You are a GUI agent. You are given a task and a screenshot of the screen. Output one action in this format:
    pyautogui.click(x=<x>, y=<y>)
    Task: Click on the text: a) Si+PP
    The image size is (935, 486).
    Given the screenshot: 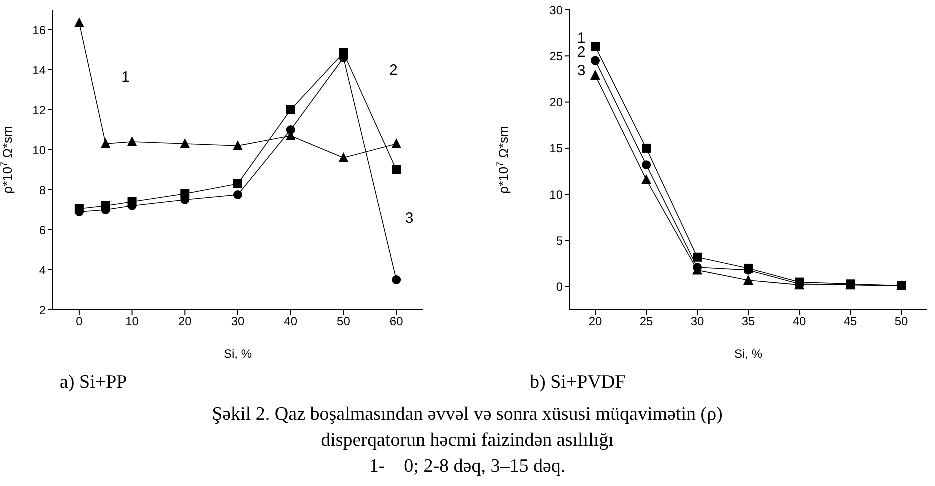 What is the action you would take?
    pyautogui.click(x=94, y=383)
    